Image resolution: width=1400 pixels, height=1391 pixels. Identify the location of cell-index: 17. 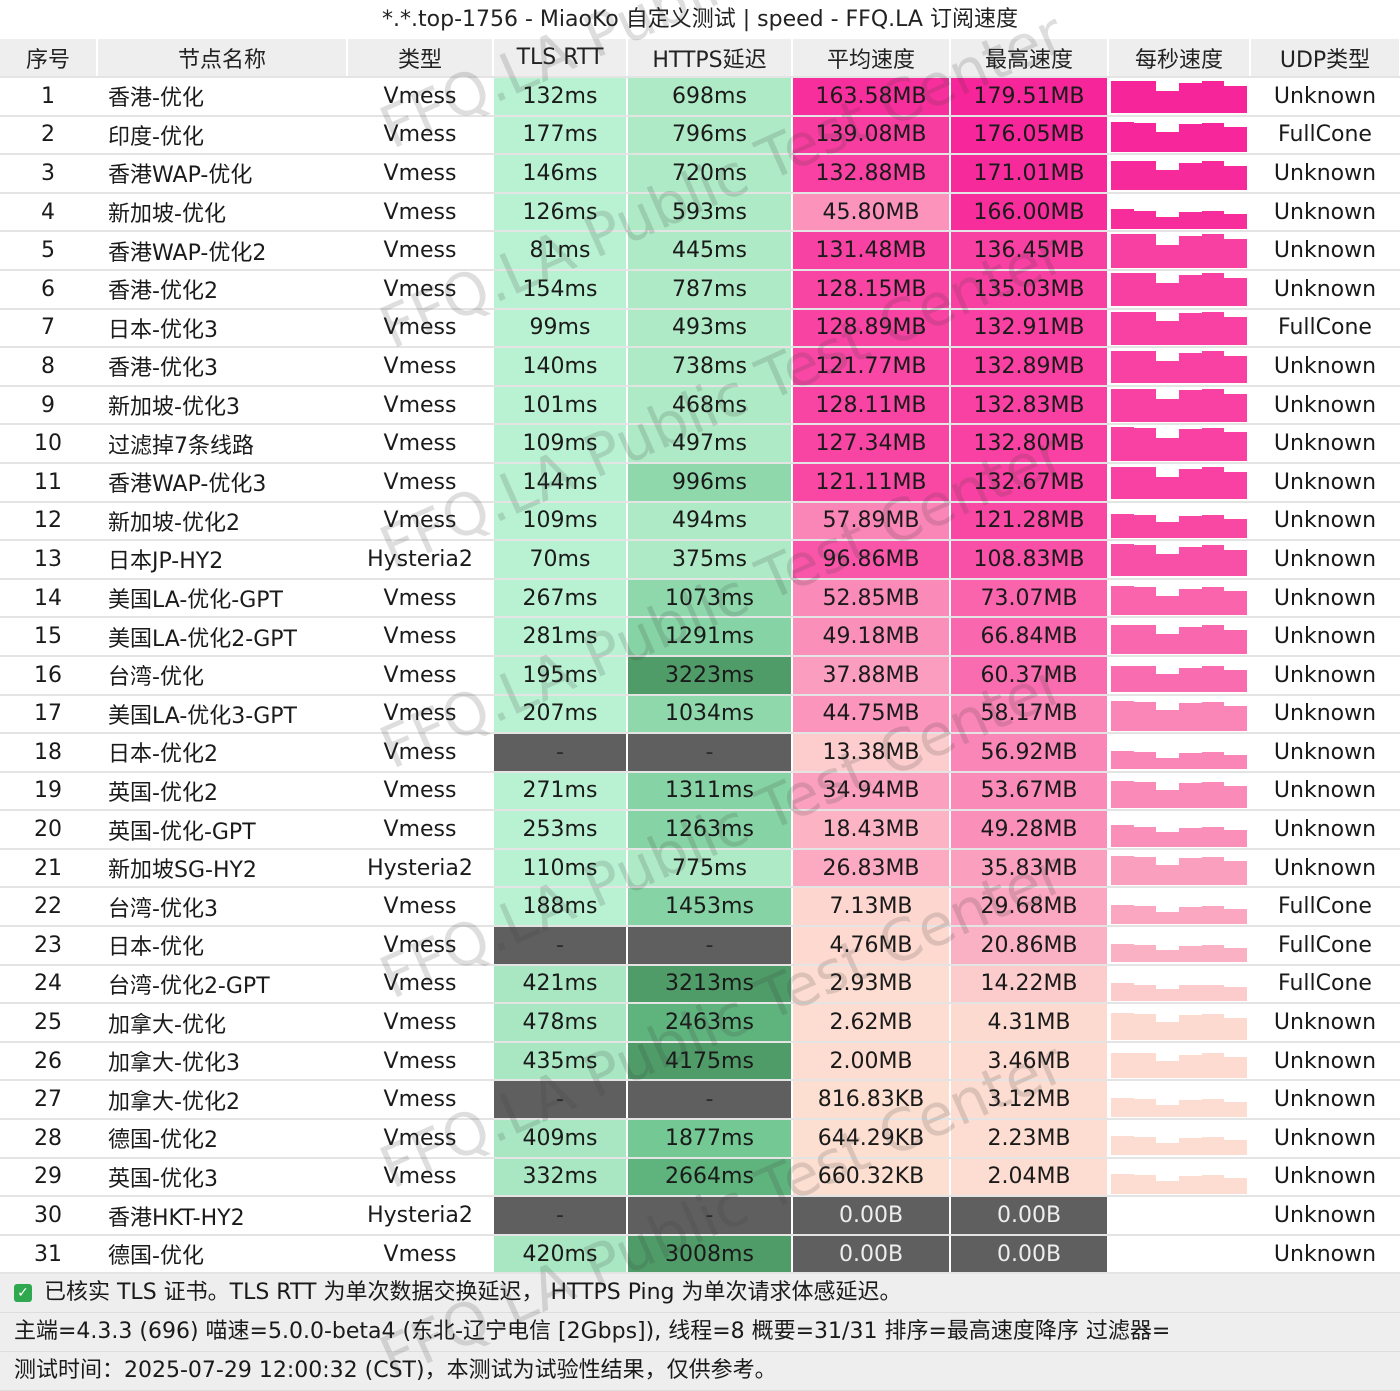
(49, 714).